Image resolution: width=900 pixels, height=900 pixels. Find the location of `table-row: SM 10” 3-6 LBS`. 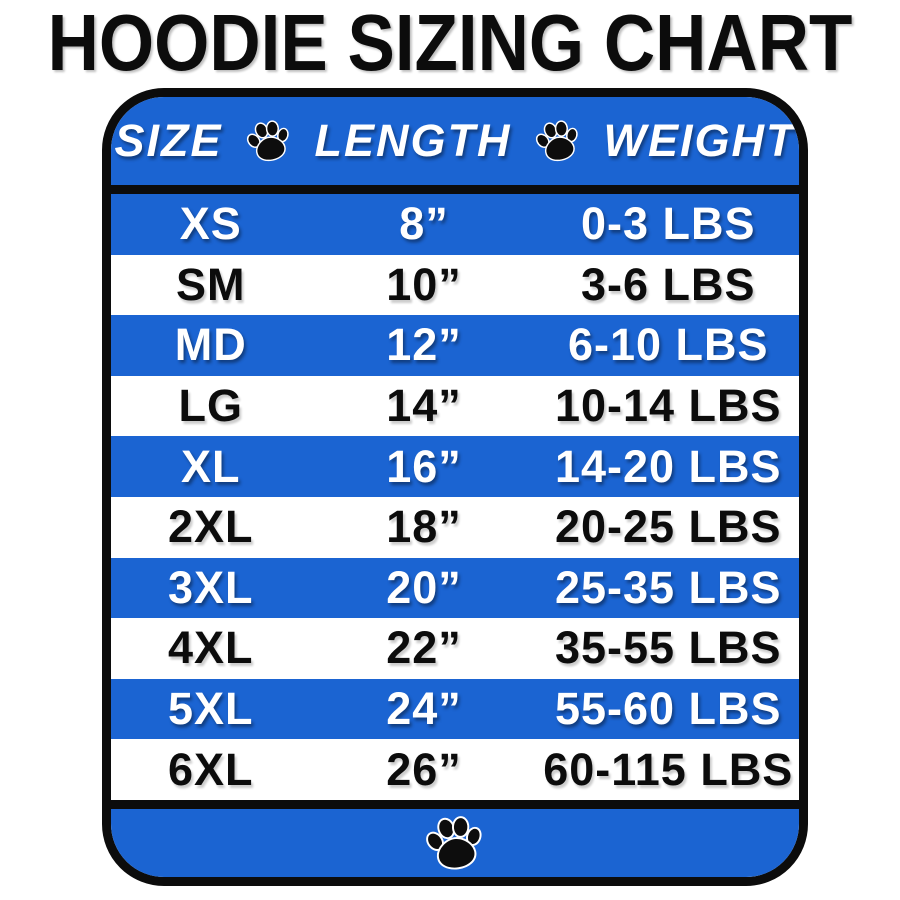

table-row: SM 10” 3-6 LBS is located at coordinates (455, 285).